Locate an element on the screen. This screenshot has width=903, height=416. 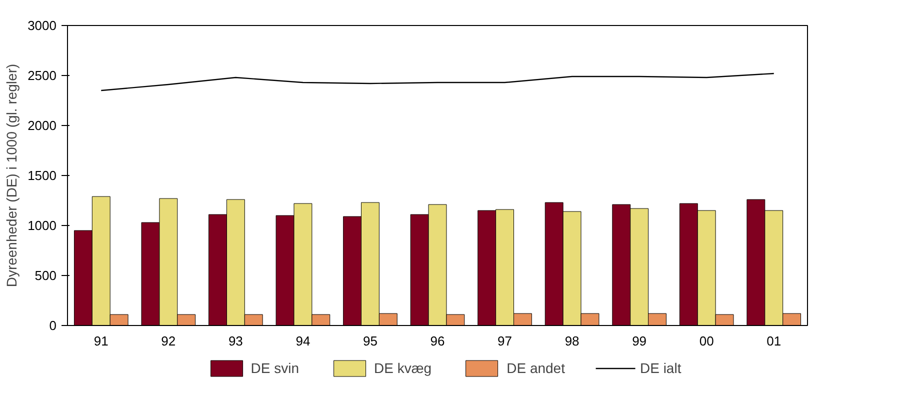
y-tick-label: 1000 is located at coordinates (42, 225).